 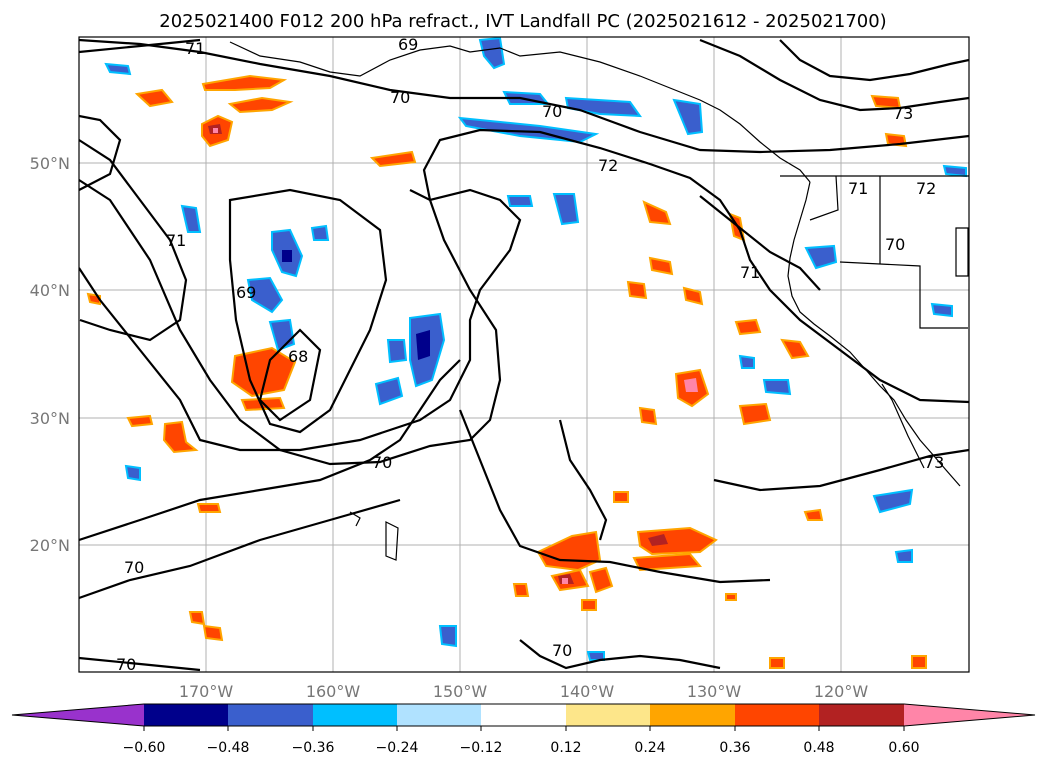 What do you see at coordinates (397, 748) in the screenshot?
I see `colorbar-tick-label: −0.24` at bounding box center [397, 748].